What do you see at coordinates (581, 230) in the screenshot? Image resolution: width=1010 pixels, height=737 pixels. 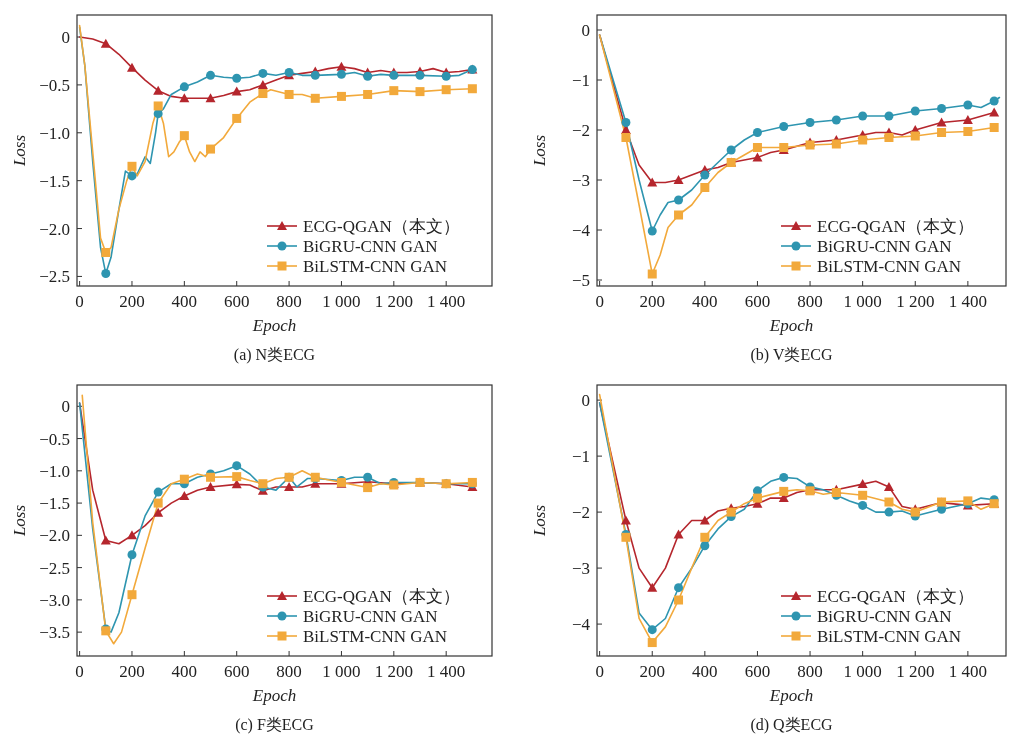 I see `y-tick-label: −4` at bounding box center [581, 230].